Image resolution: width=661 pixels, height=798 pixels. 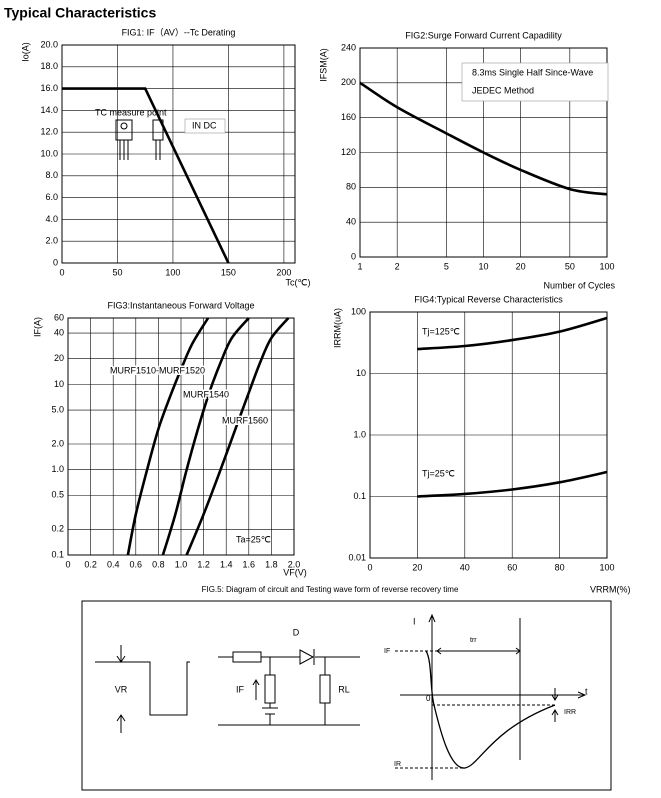 I want to click on package-icons, so click(x=139, y=139).